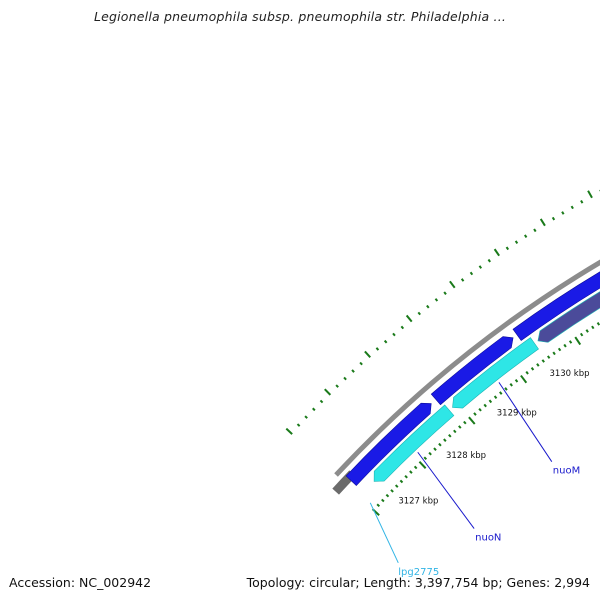  Describe the element at coordinates (418, 502) in the screenshot. I see `kbp-label: 3127 kbp` at that location.